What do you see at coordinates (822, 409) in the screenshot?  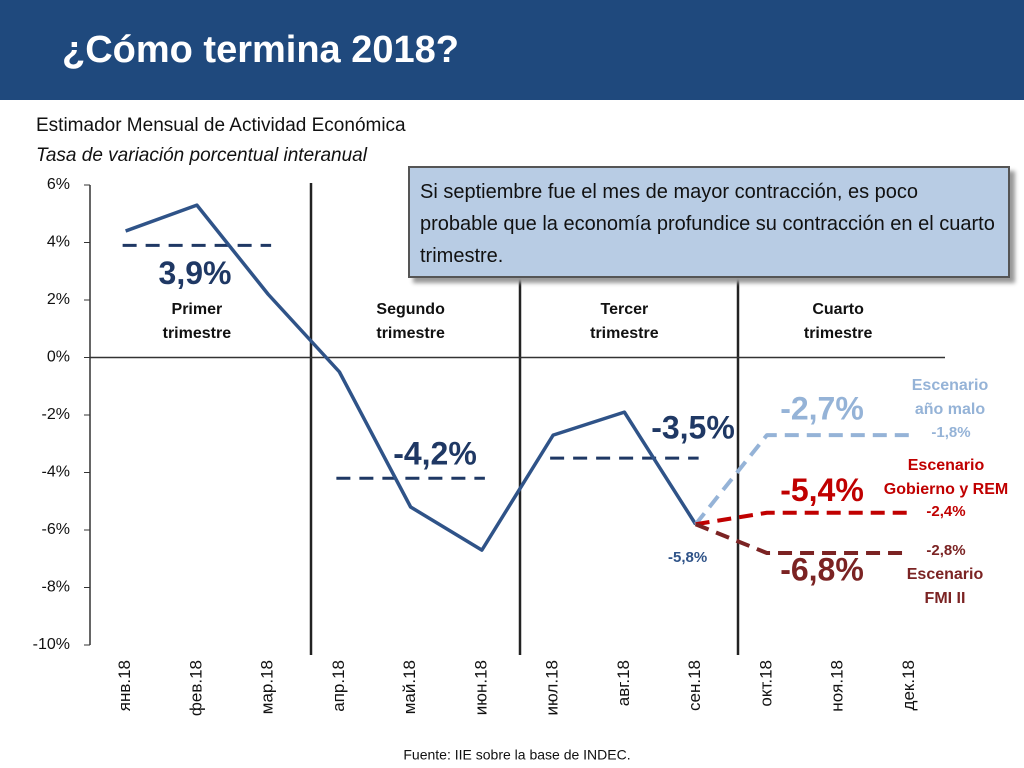 I see `scenario-q4-label: -2,7%` at bounding box center [822, 409].